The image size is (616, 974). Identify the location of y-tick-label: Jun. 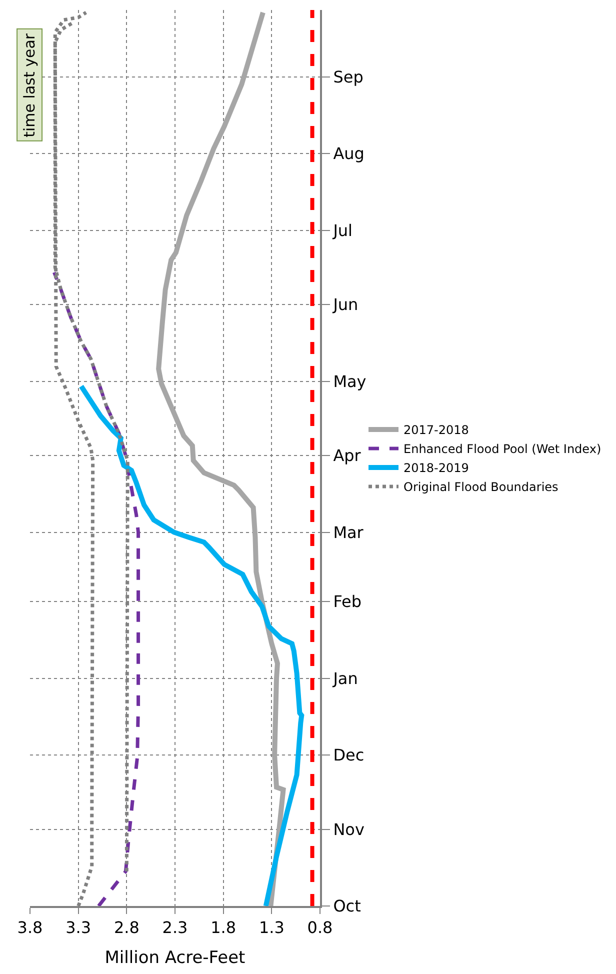
(345, 304).